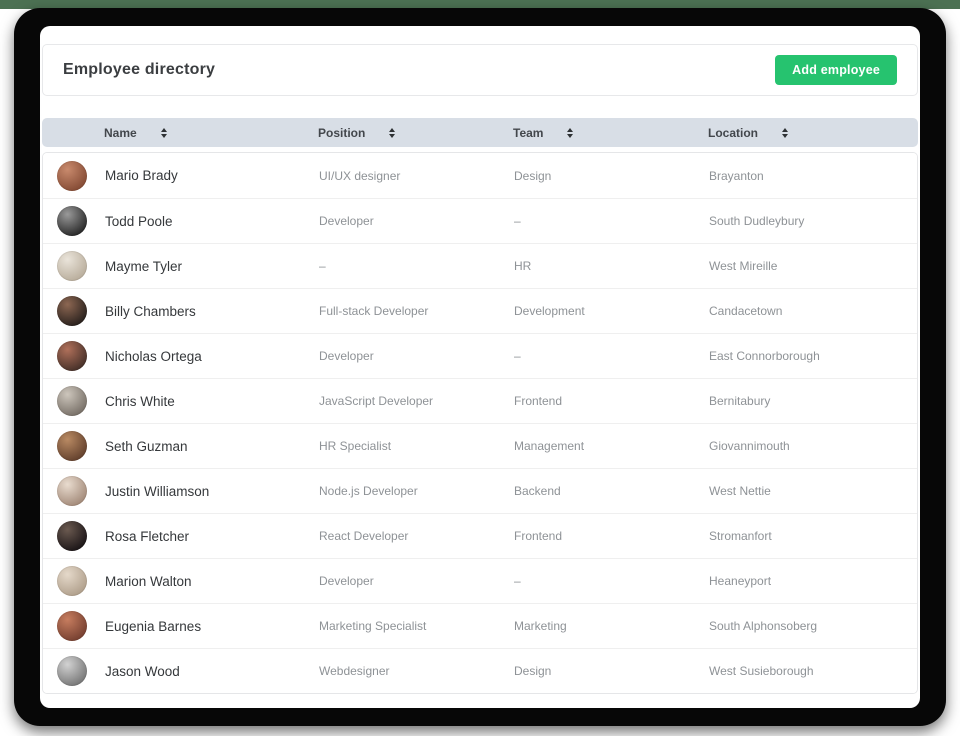  I want to click on employee-location: East Connorborough, so click(764, 356).